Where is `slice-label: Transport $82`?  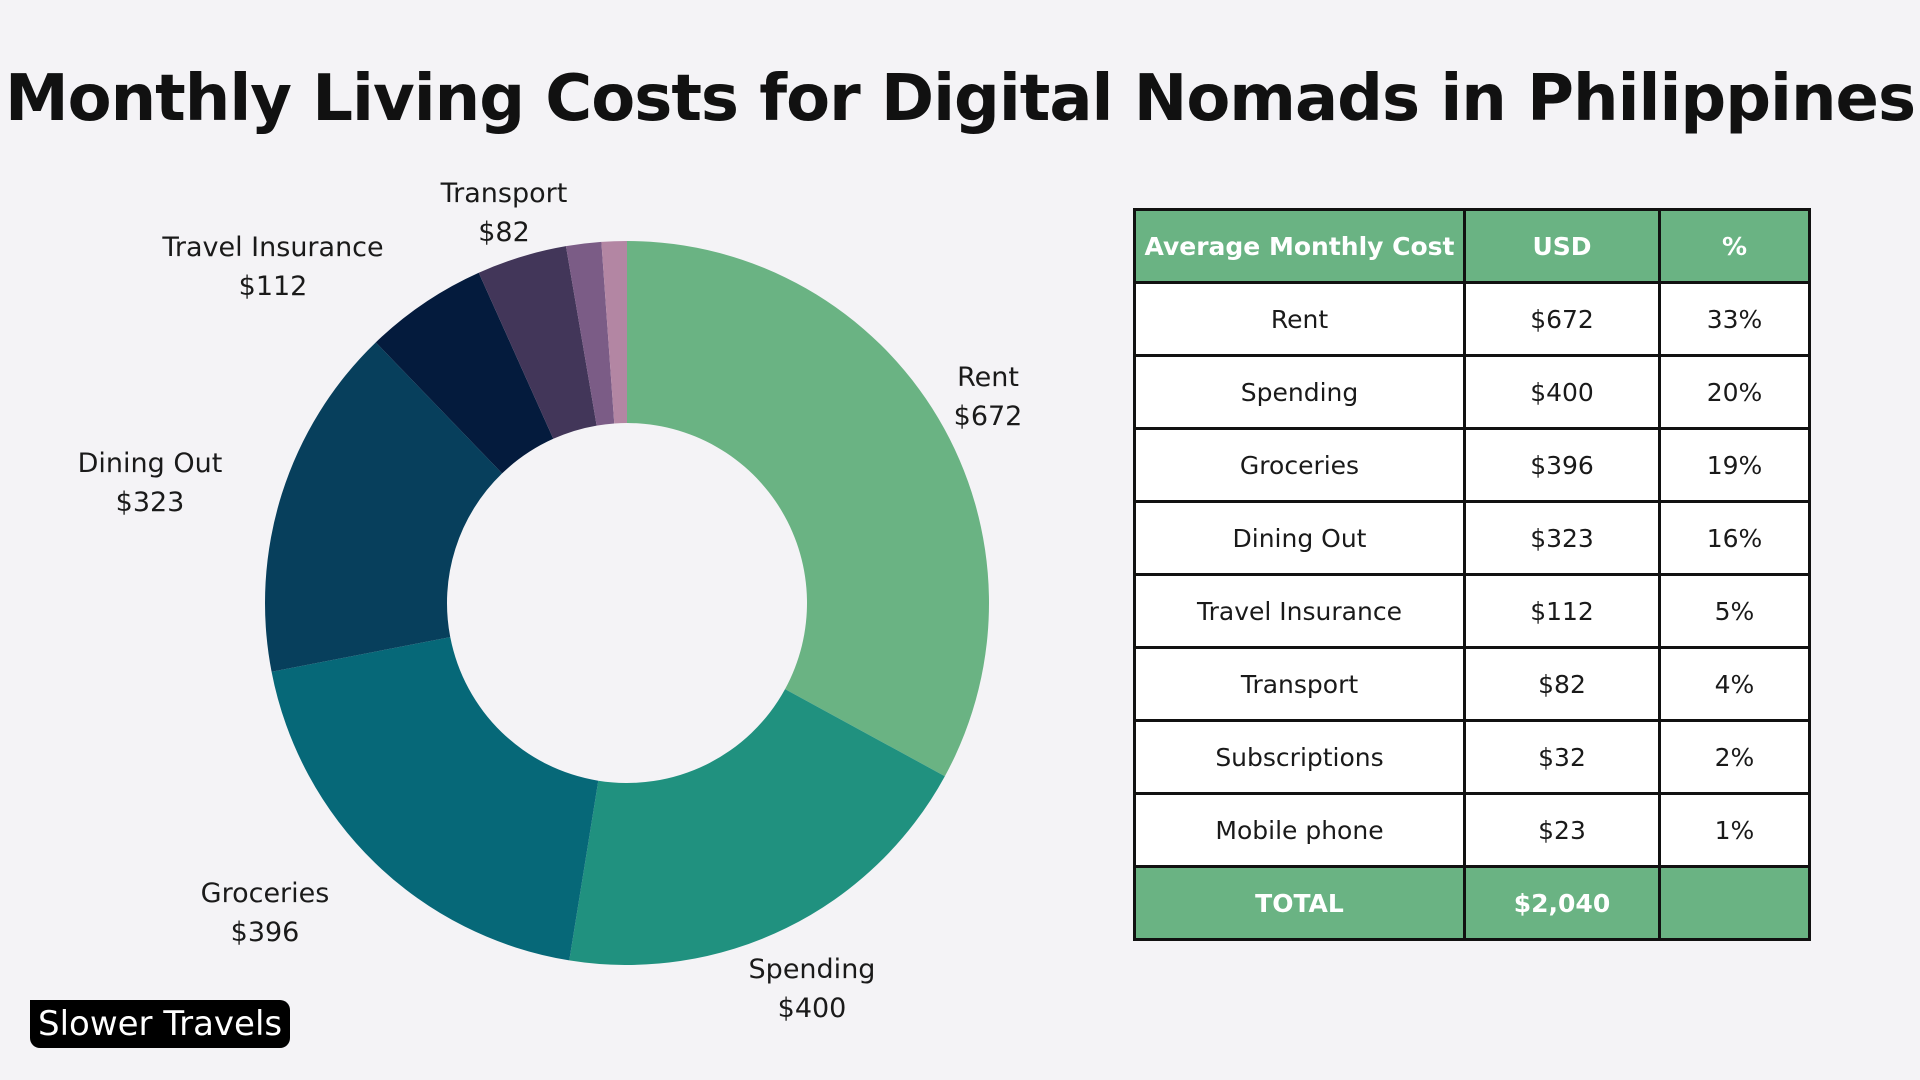 slice-label: Transport $82 is located at coordinates (504, 213).